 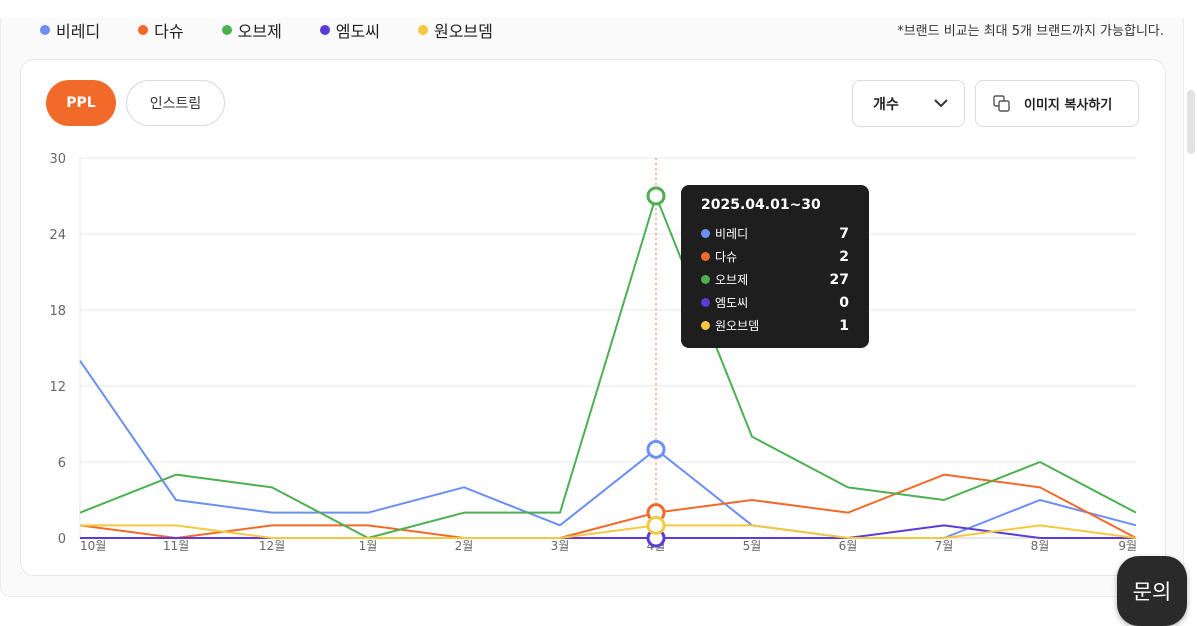 What do you see at coordinates (62, 539) in the screenshot?
I see `y-tick-label: 0` at bounding box center [62, 539].